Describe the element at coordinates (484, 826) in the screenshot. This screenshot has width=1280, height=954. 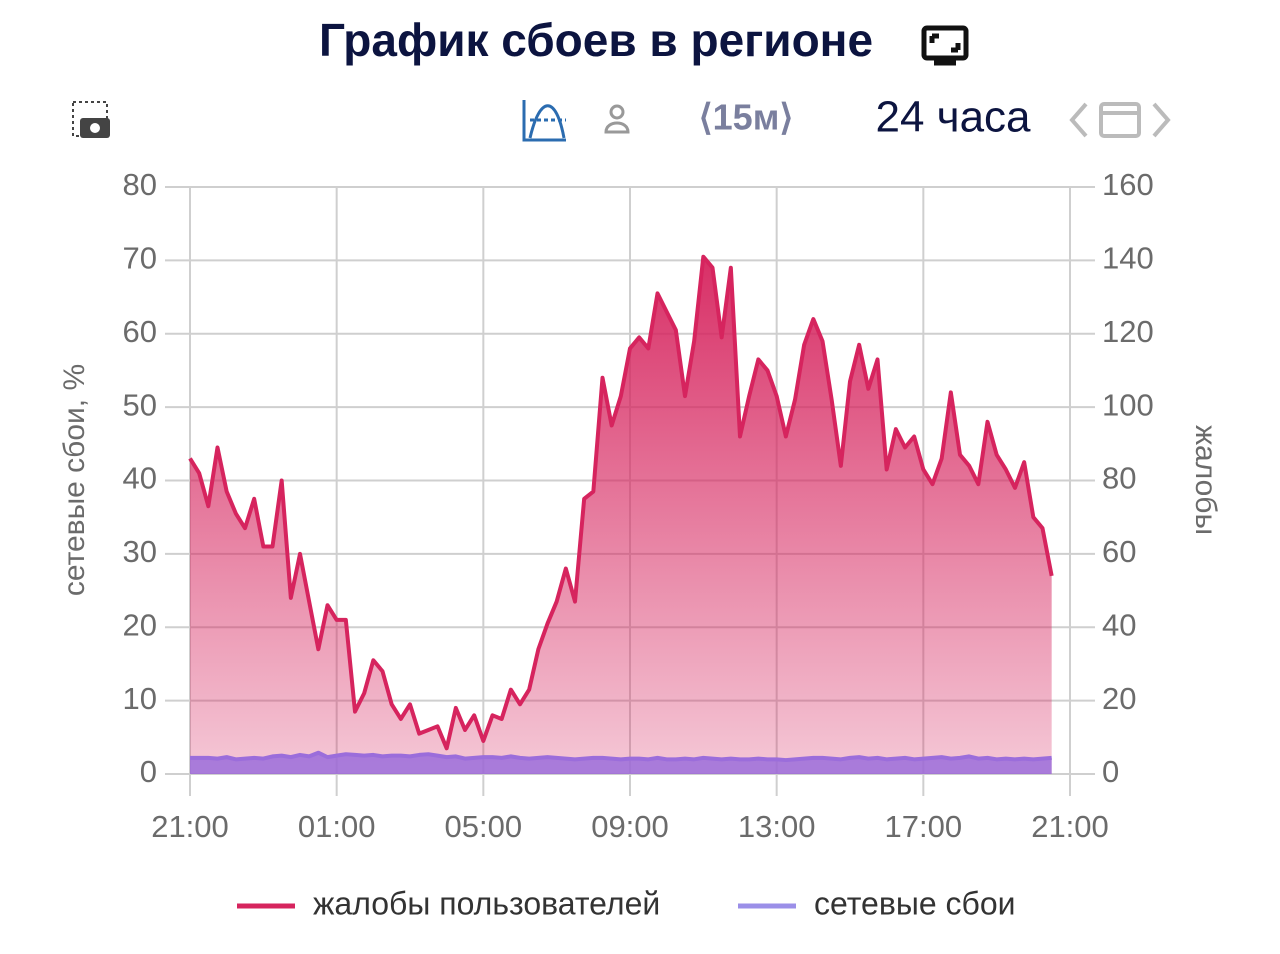
I see `x-tick-label: 05:00` at that location.